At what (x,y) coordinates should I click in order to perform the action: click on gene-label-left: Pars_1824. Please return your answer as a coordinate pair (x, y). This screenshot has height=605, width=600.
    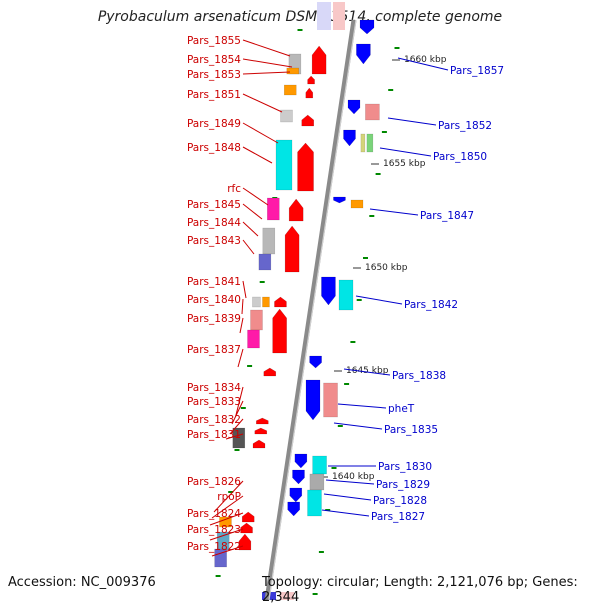
    Looking at the image, I should click on (214, 514).